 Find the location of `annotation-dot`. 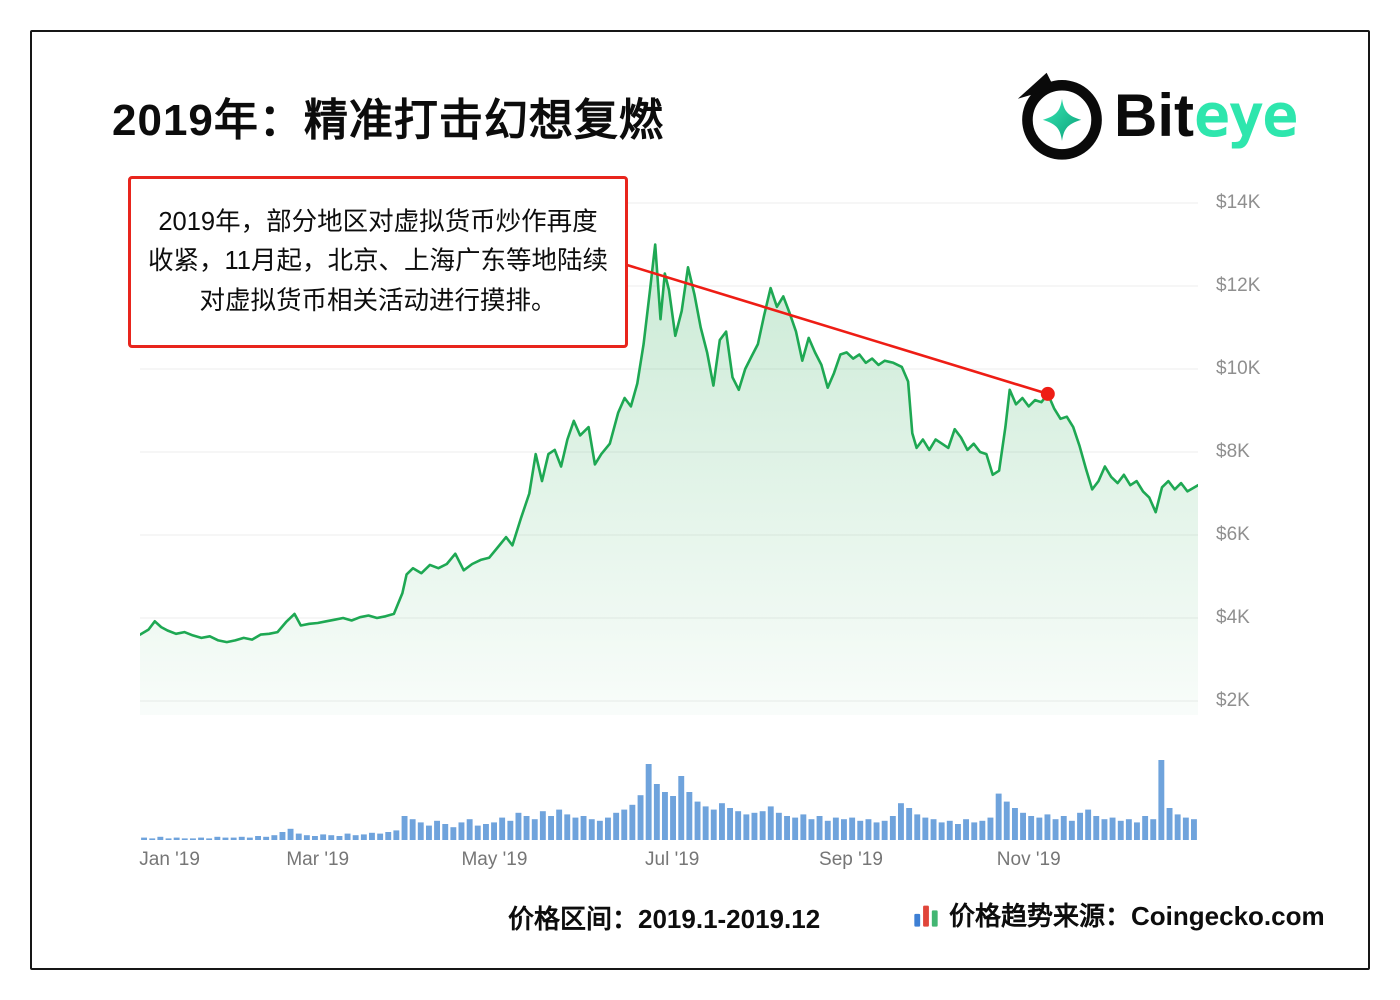

annotation-dot is located at coordinates (1047, 393).